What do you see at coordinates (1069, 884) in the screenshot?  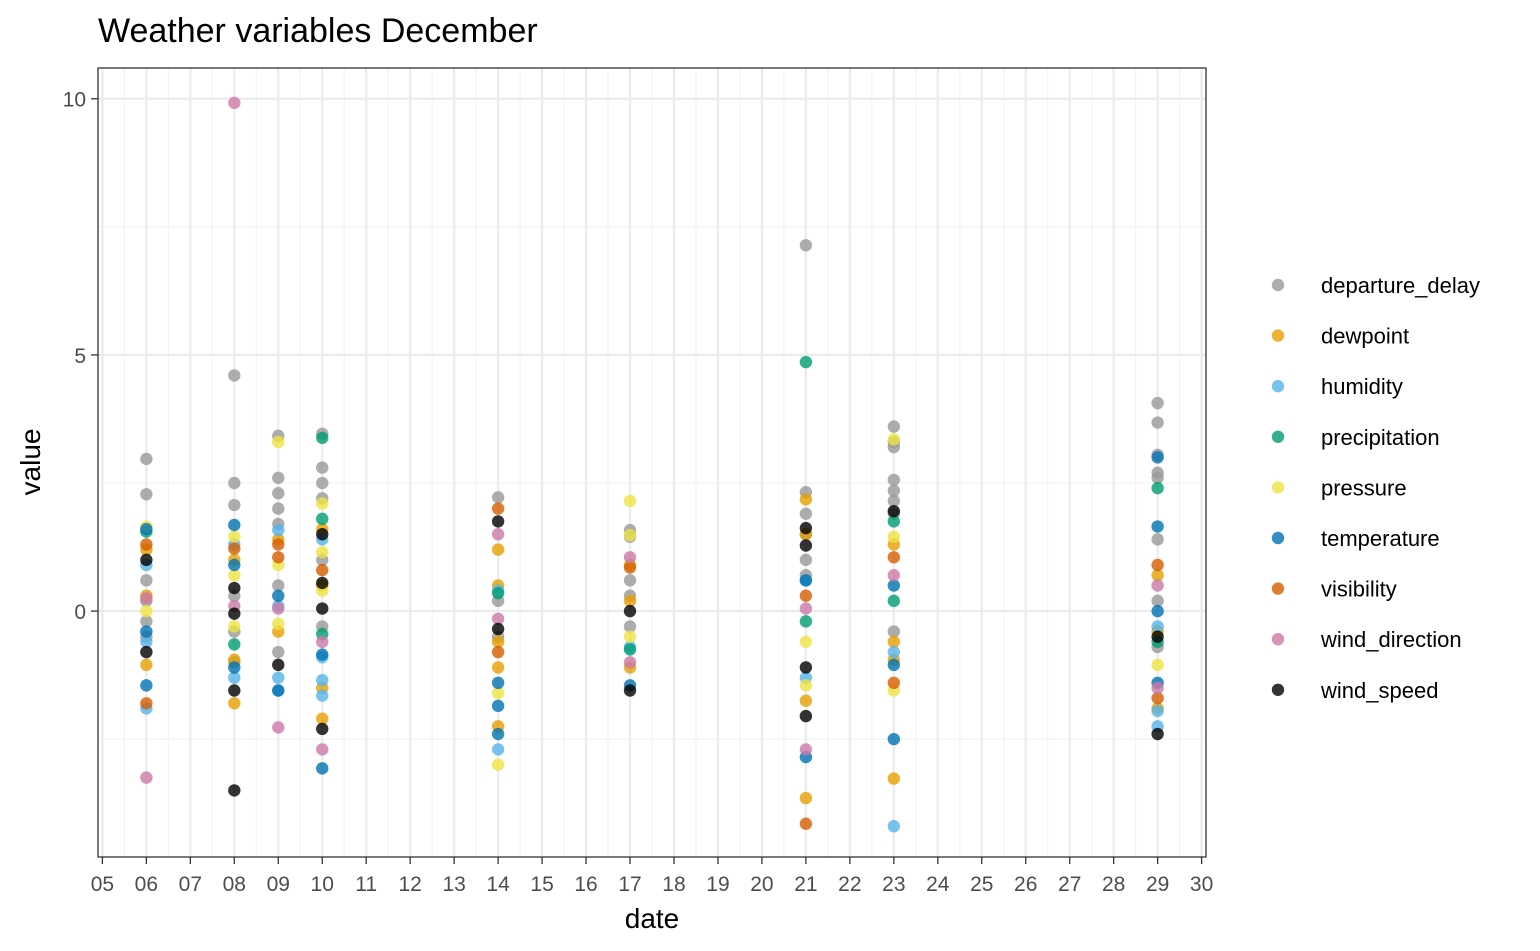 I see `x-tick-label: 27` at bounding box center [1069, 884].